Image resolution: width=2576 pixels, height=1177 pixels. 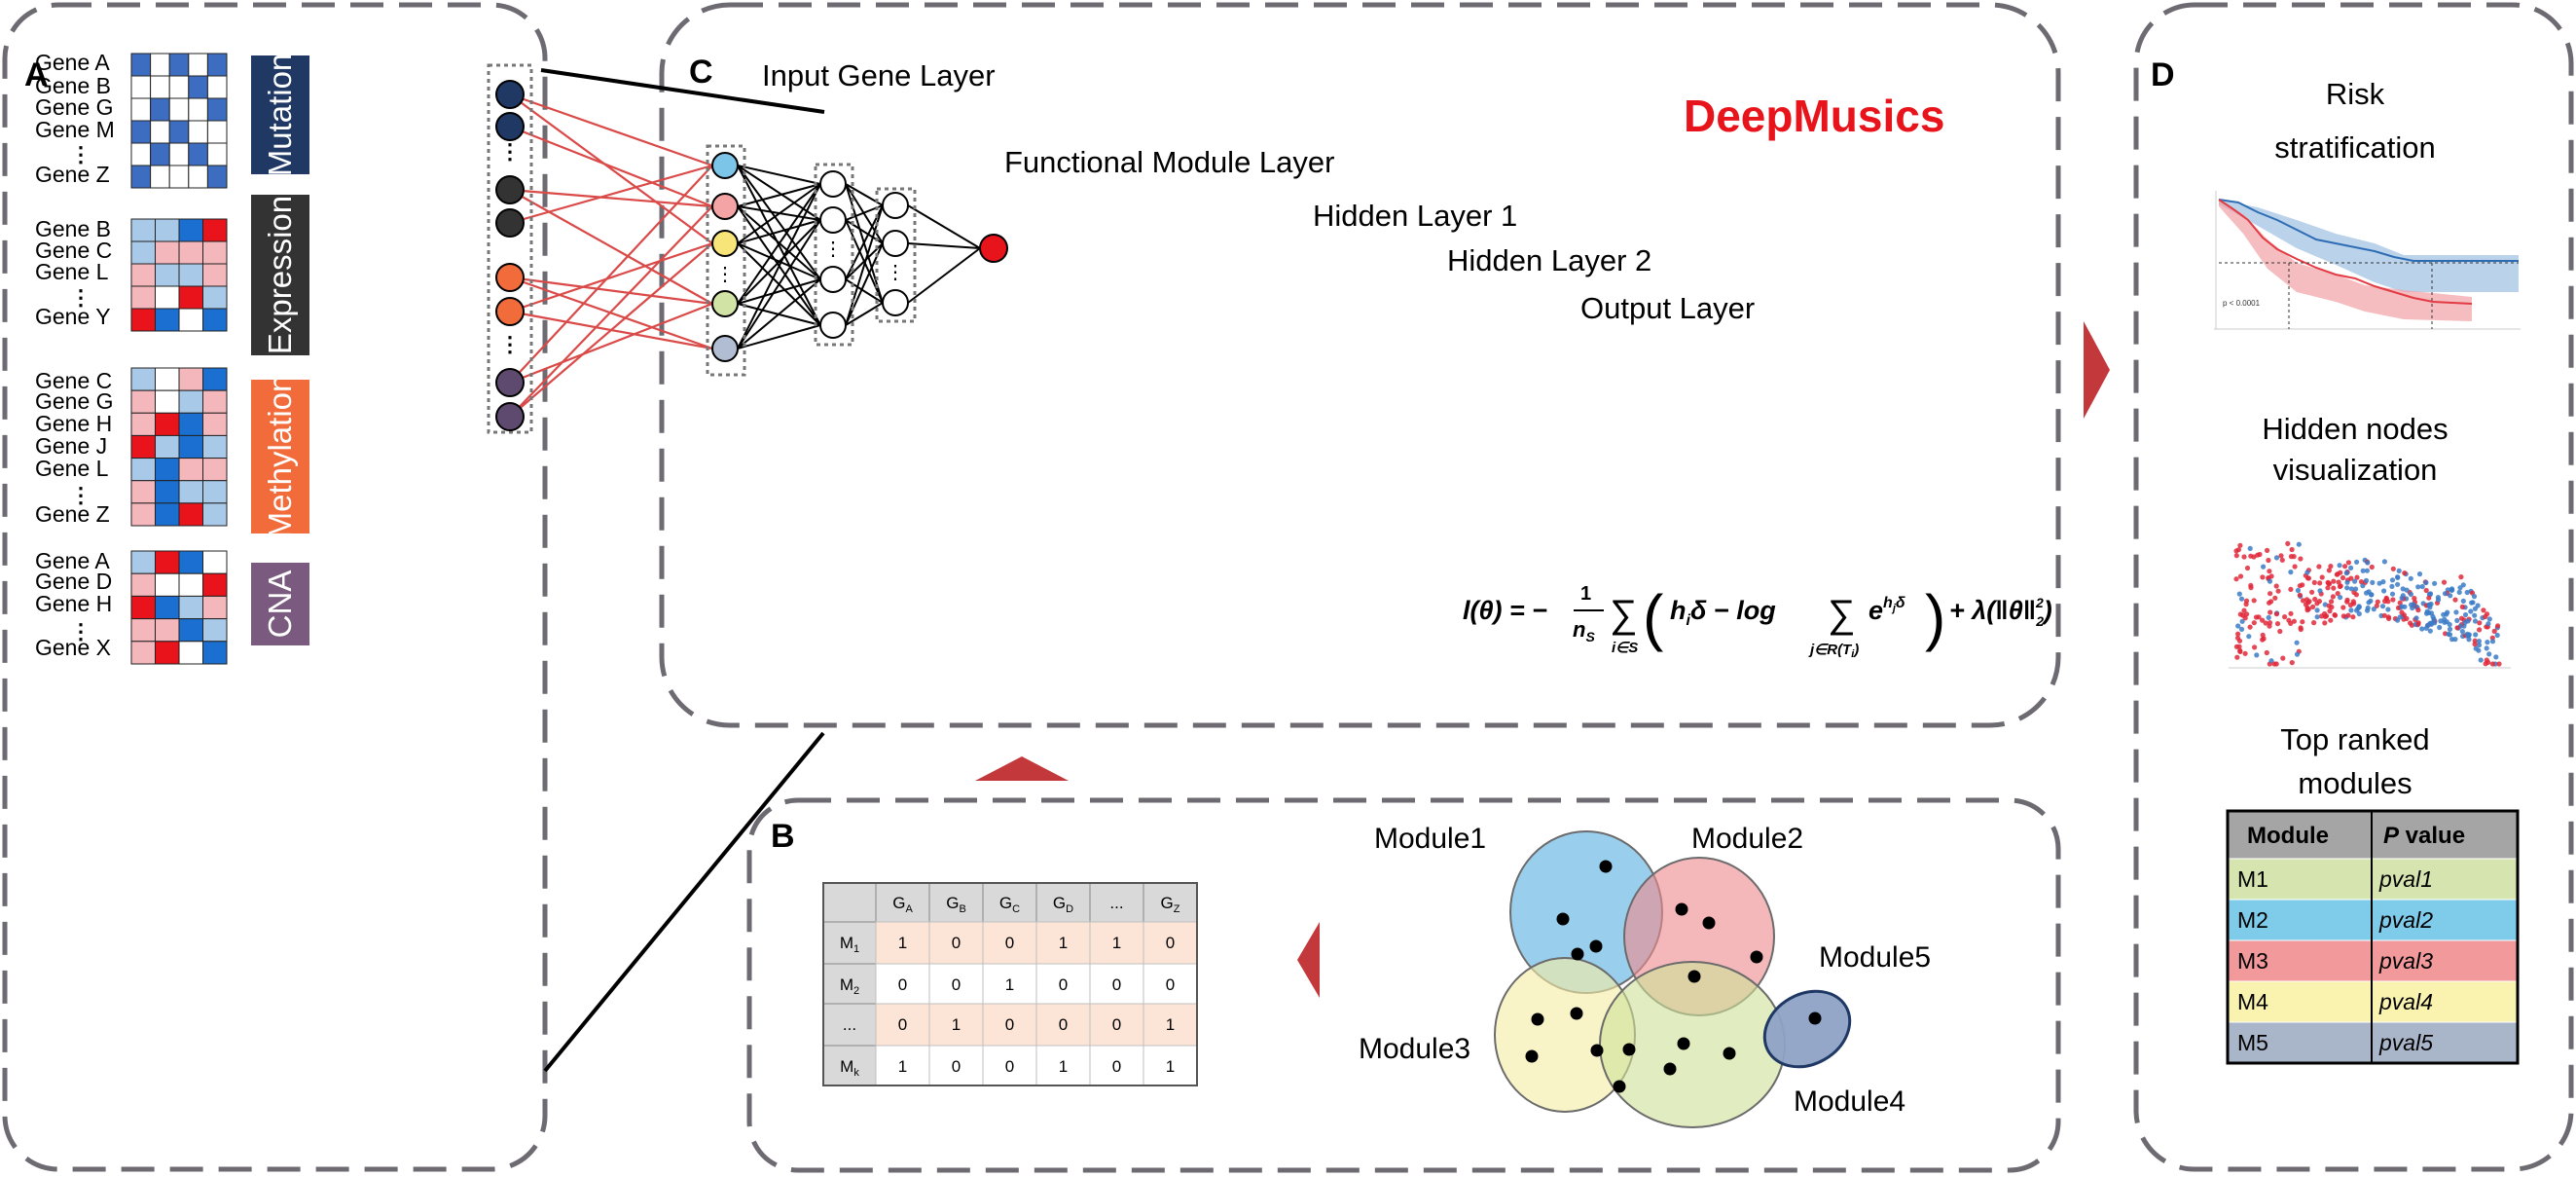 What do you see at coordinates (1009, 905) in the screenshot?
I see `table-header-text: GC` at bounding box center [1009, 905].